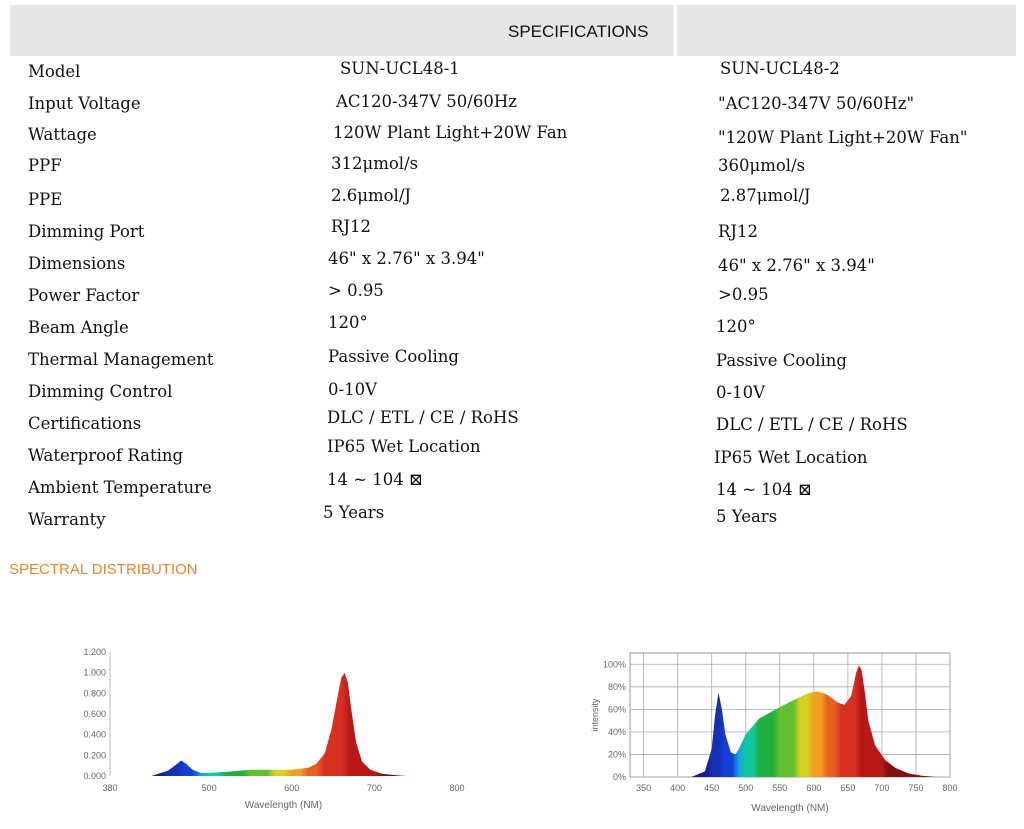 The width and height of the screenshot is (1024, 829). Describe the element at coordinates (94, 714) in the screenshot. I see `y-tick-label: 0.600` at that location.